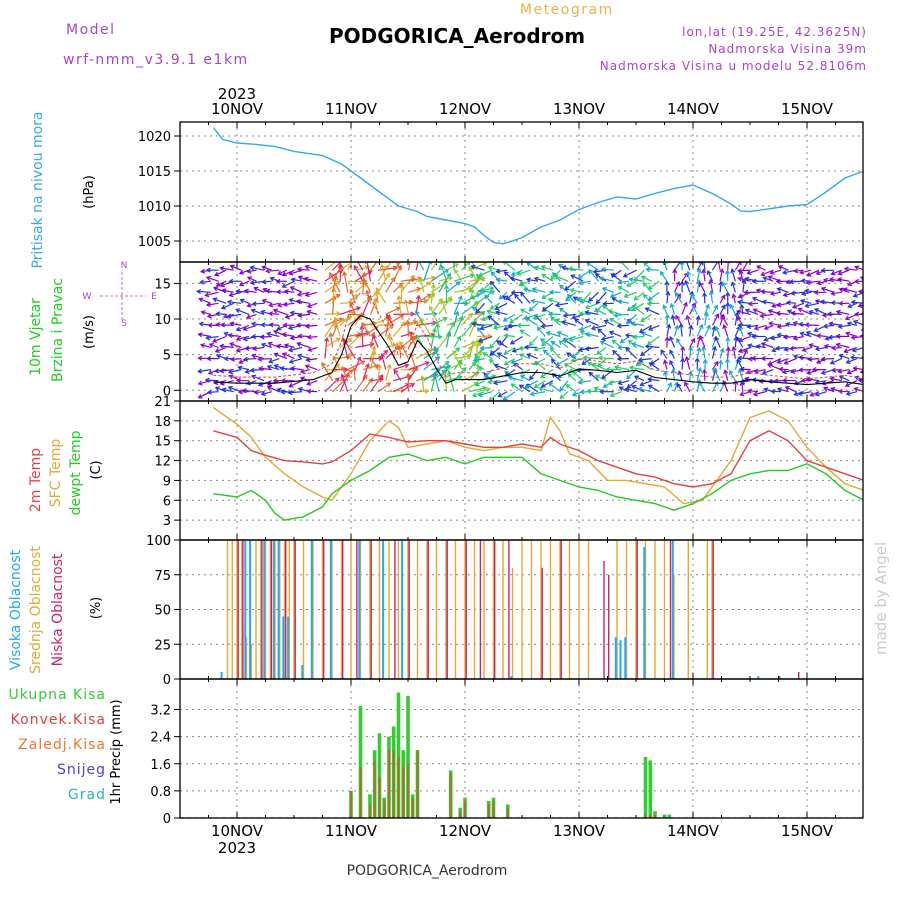  I want to click on precip-total-bar, so click(398, 755).